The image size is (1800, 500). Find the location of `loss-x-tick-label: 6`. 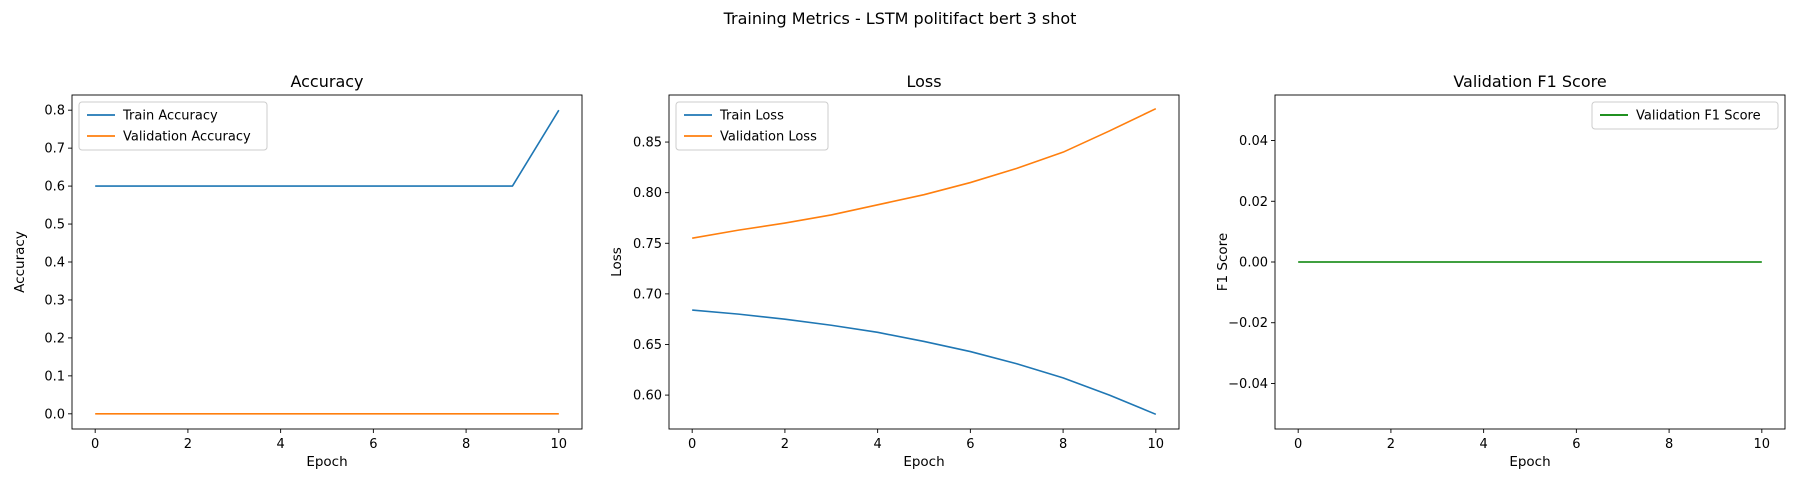

loss-x-tick-label: 6 is located at coordinates (970, 444).